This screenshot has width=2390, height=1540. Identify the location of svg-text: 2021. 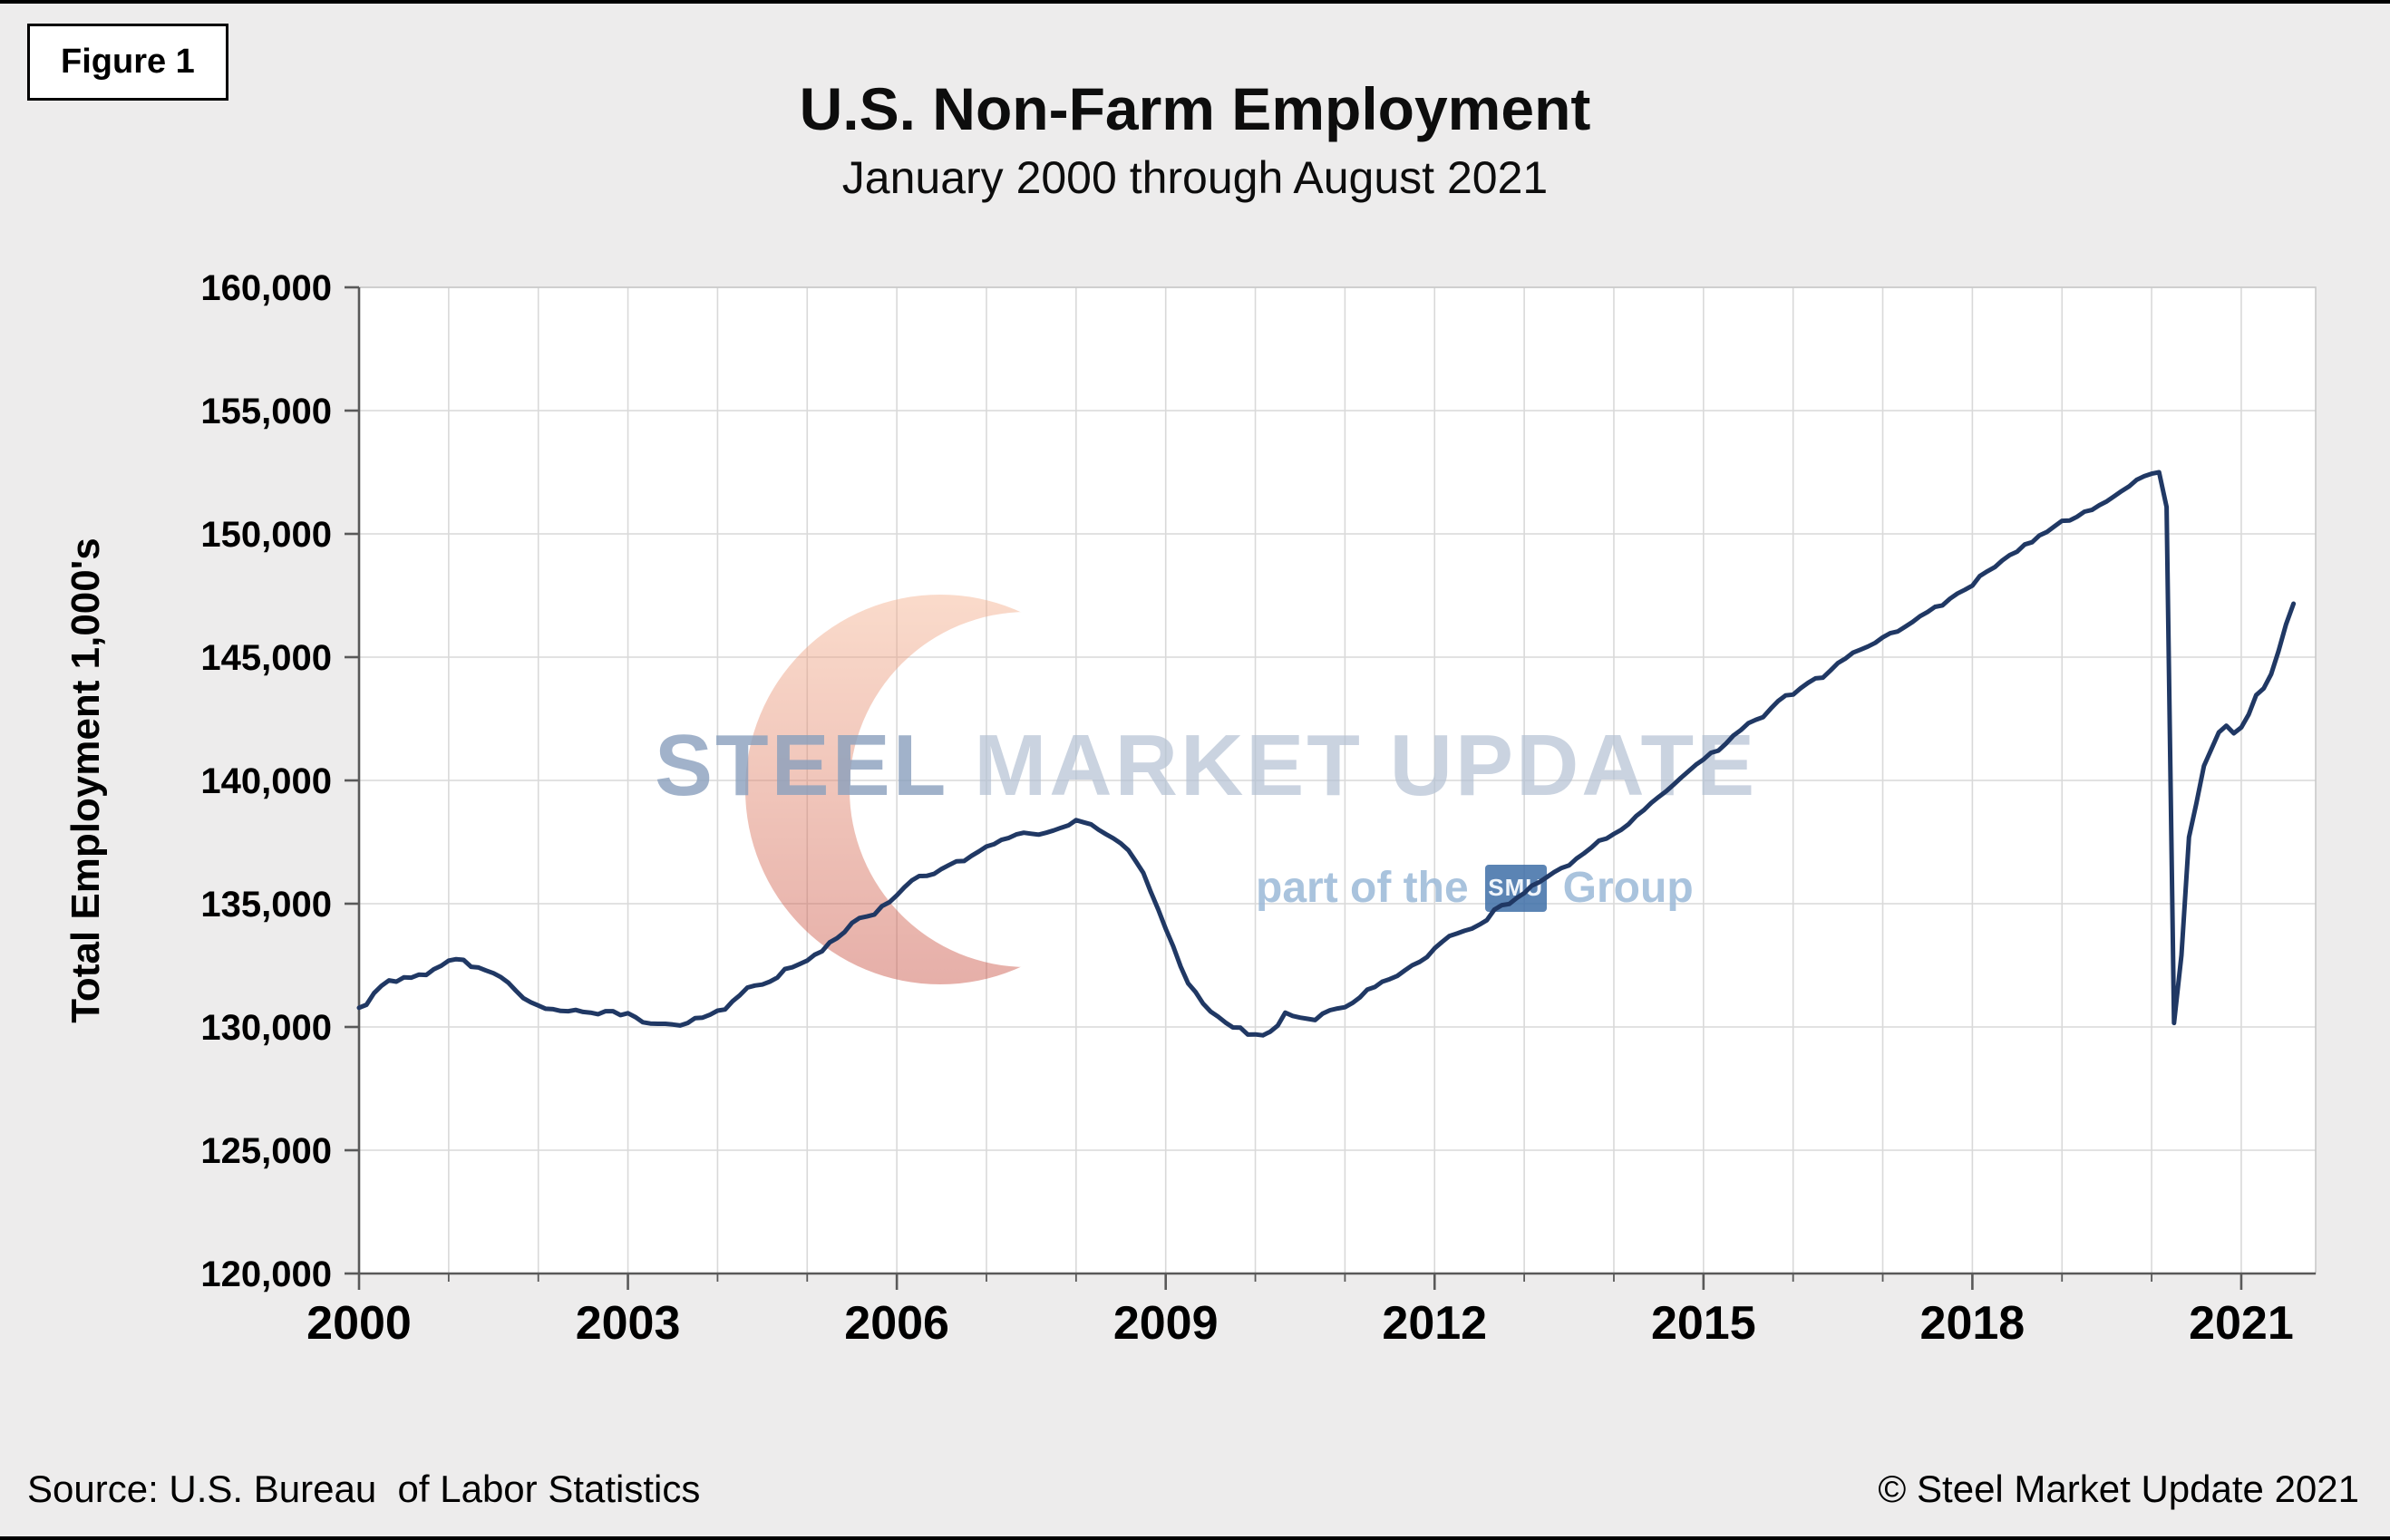
(2241, 1323).